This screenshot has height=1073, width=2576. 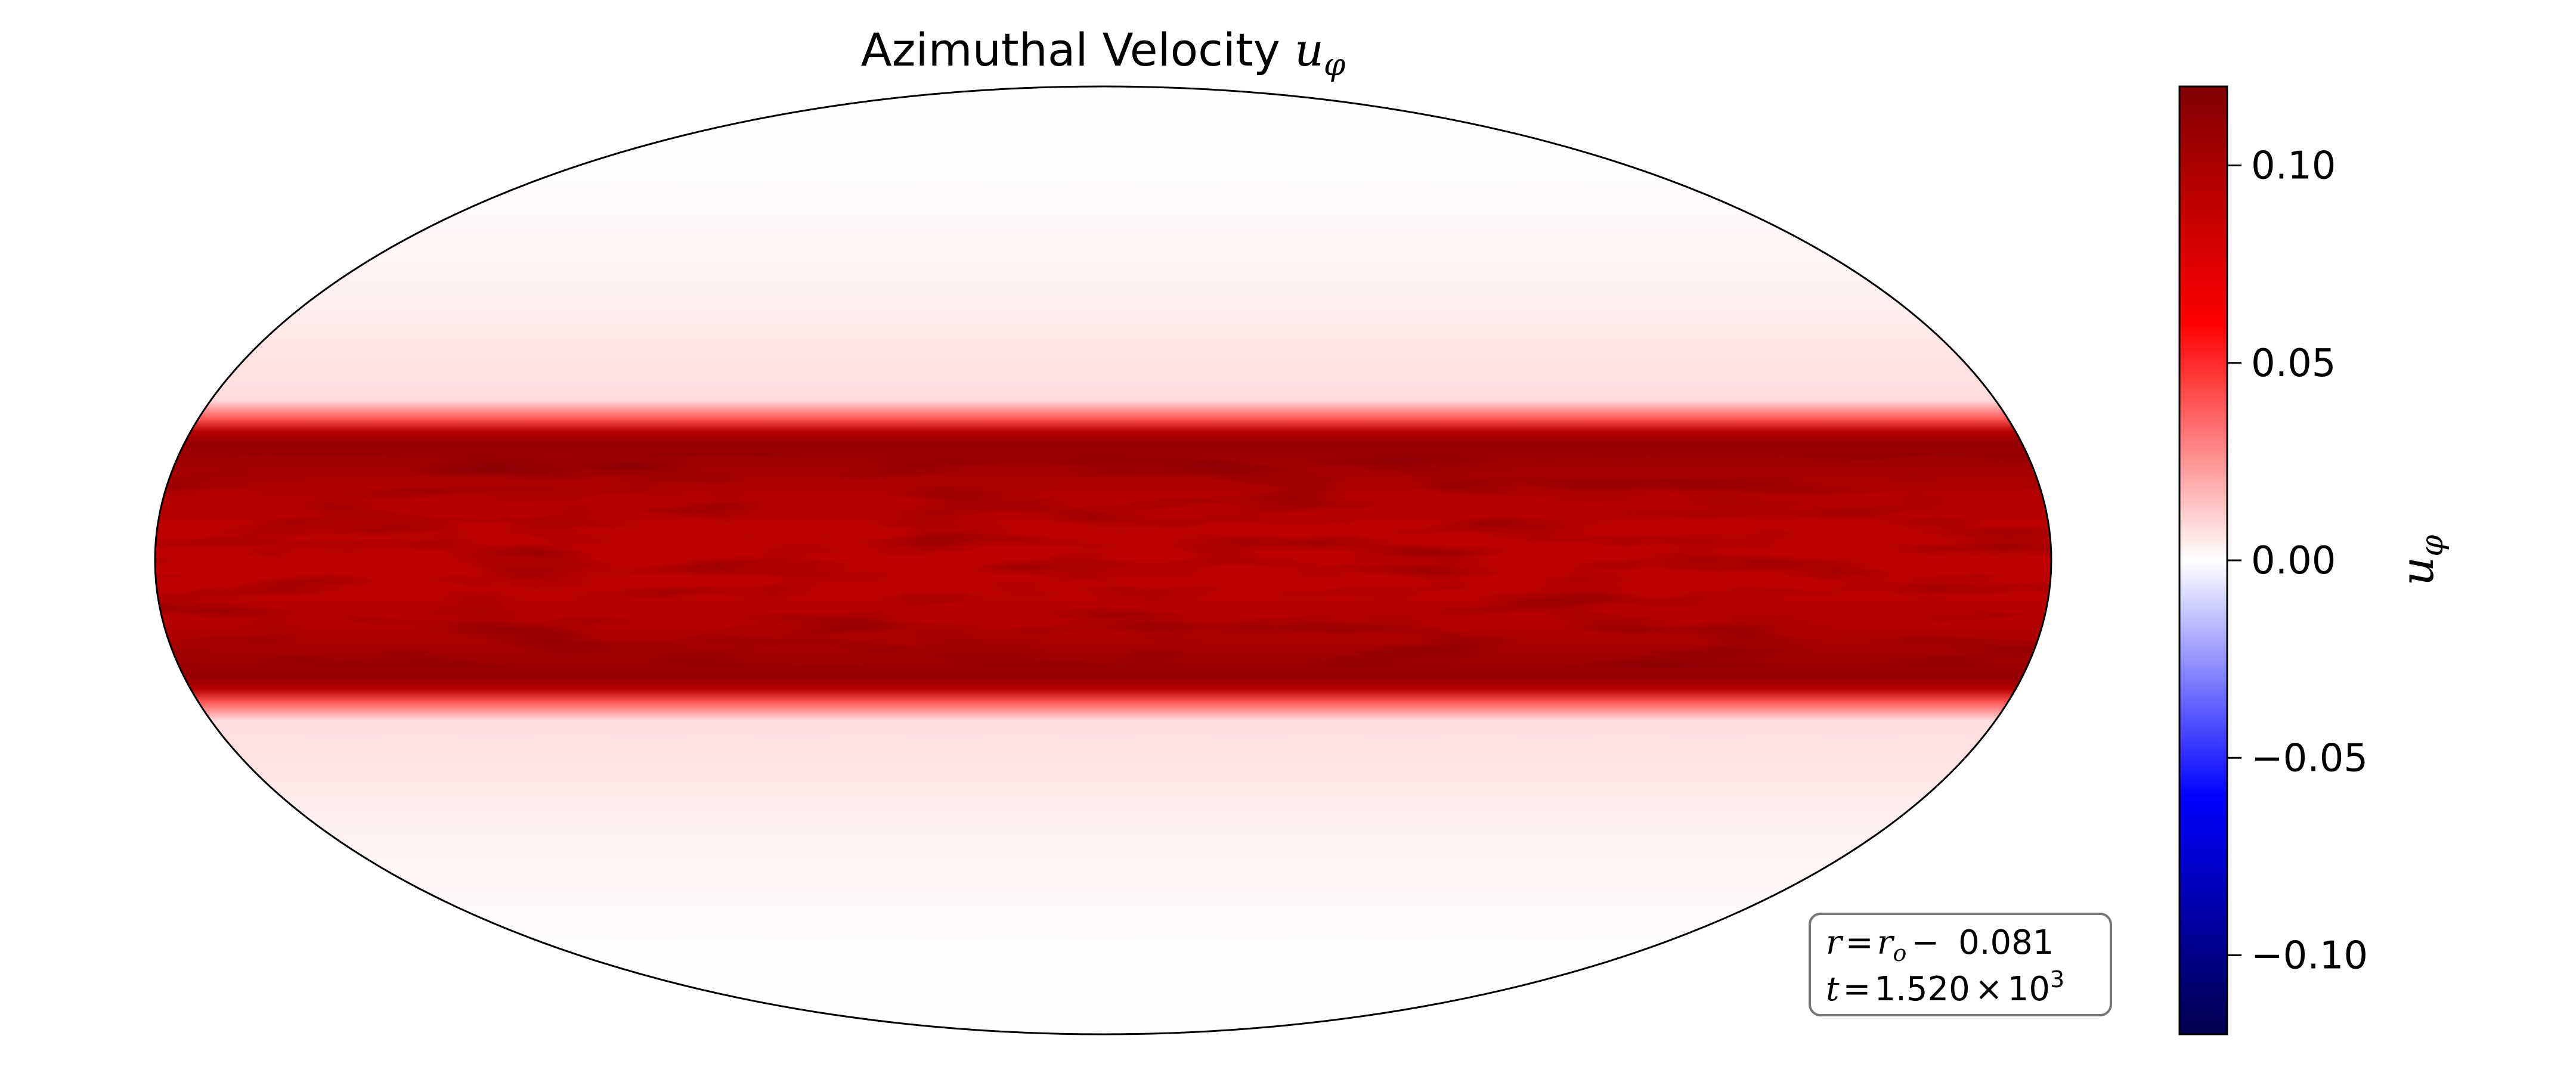 I want to click on chart-title: Azimuthal Velocity uφ, so click(x=1103, y=53).